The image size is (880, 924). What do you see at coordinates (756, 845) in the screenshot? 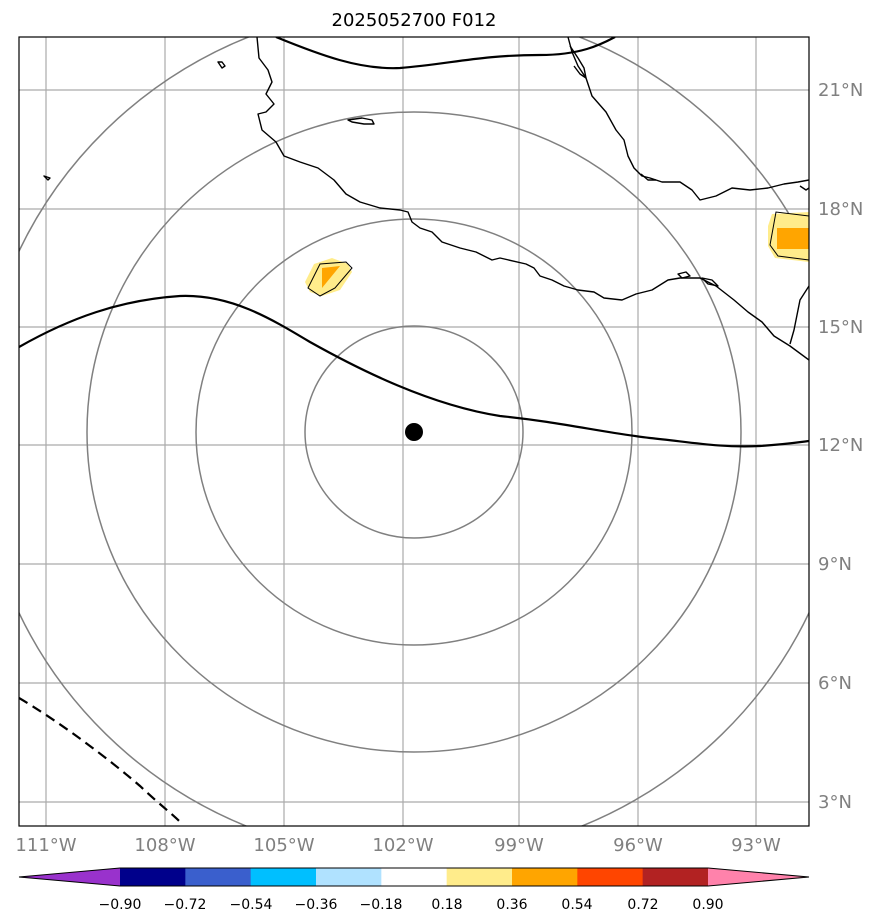
I see `lon-label: 93°W` at bounding box center [756, 845].